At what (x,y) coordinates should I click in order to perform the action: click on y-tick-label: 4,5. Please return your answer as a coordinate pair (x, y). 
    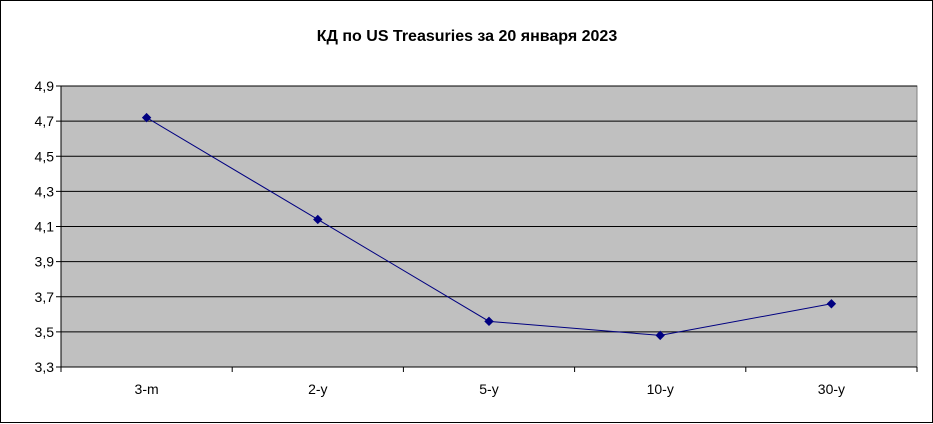
    Looking at the image, I should click on (45, 156).